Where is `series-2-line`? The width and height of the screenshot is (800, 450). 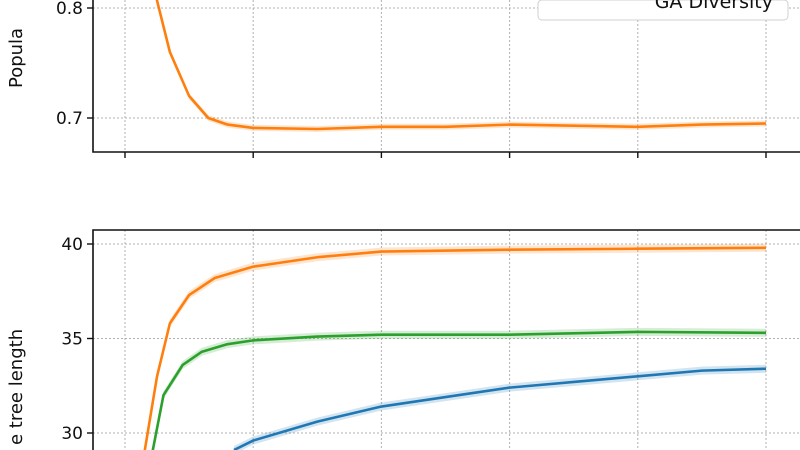
series-2-line is located at coordinates (500, 408).